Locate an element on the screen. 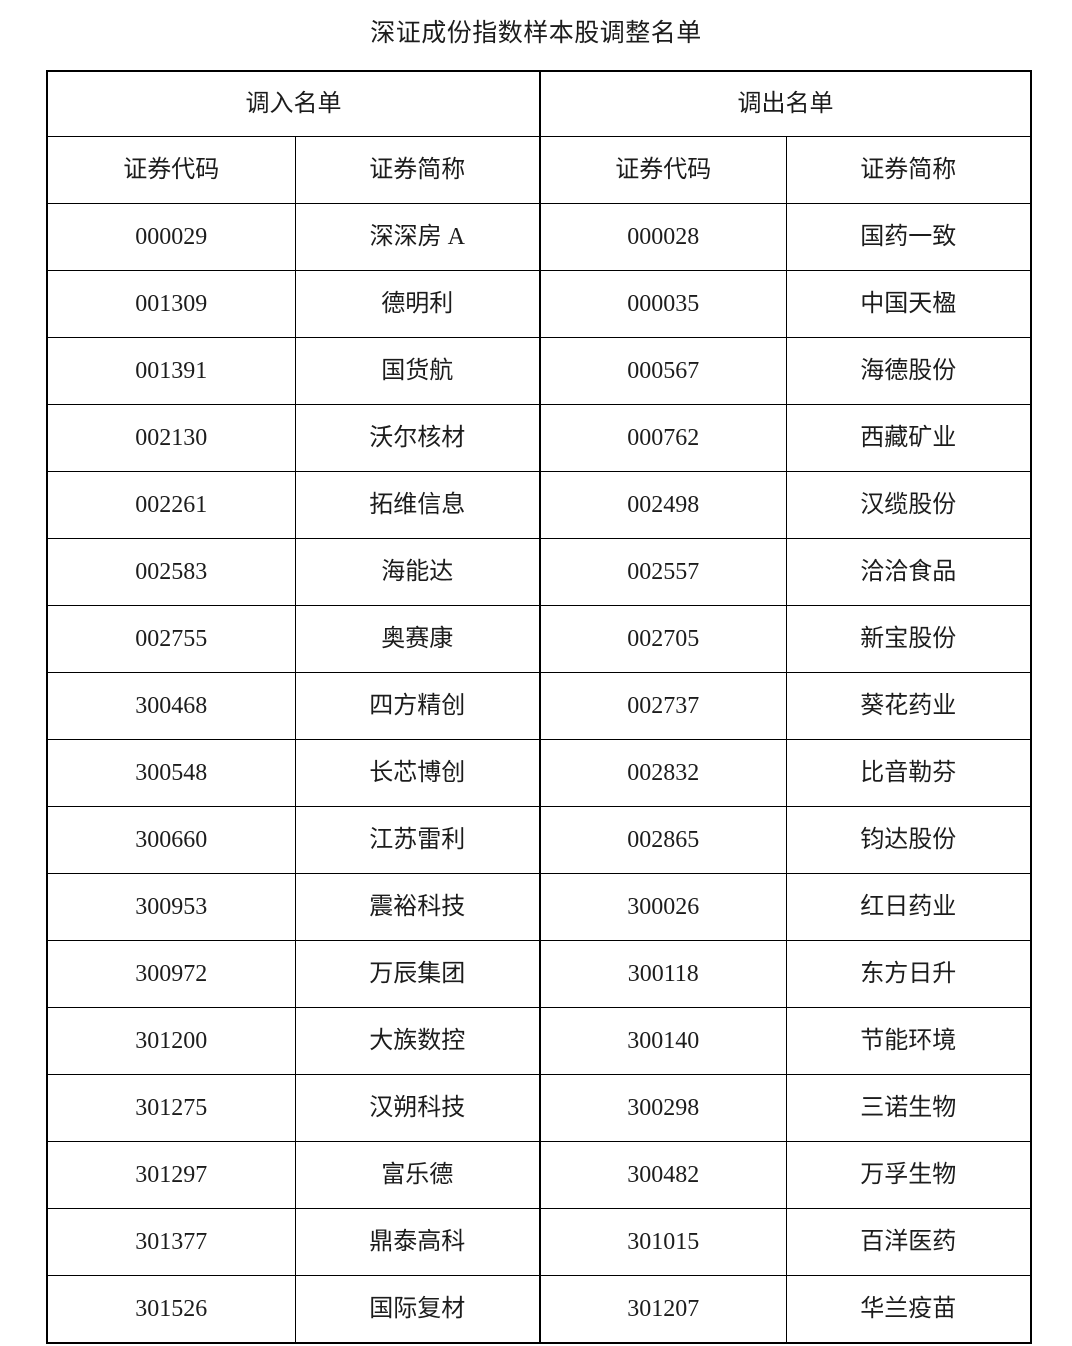 The width and height of the screenshot is (1072, 1346). cell-in-code: 301200 is located at coordinates (171, 1041).